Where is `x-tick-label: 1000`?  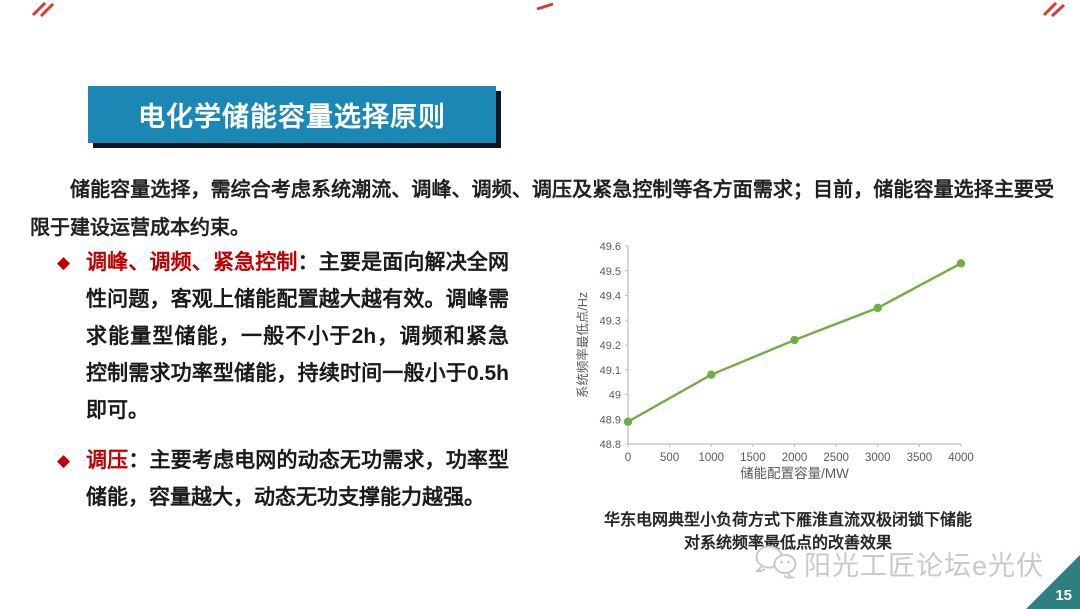 x-tick-label: 1000 is located at coordinates (711, 458).